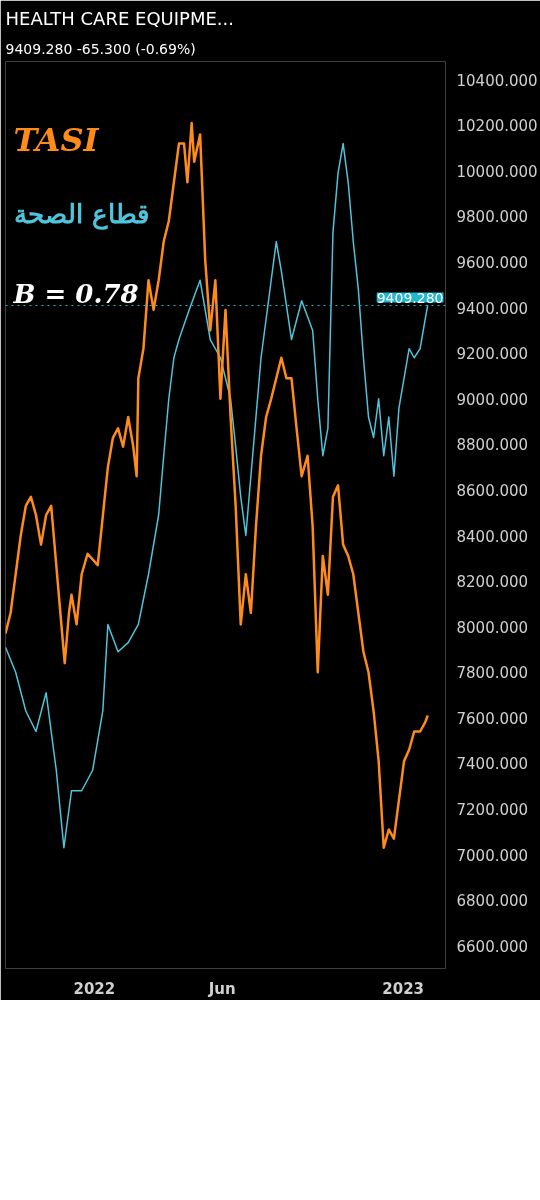  I want to click on chart-subtitle: 9409.280 -65.300 (-0.69%), so click(100, 48).